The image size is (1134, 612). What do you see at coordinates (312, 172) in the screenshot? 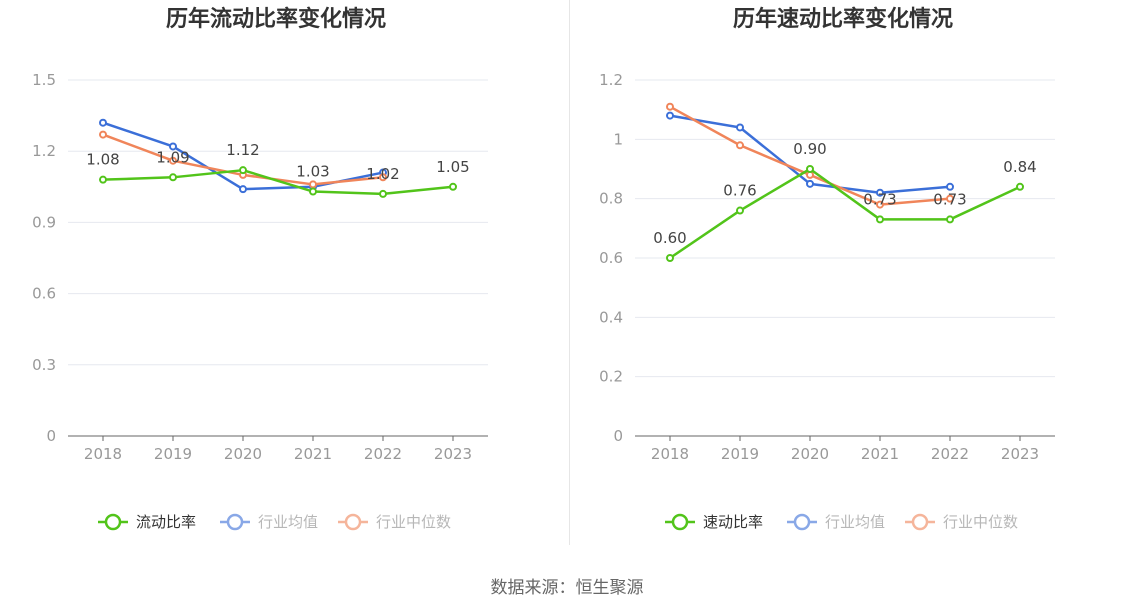
I see `data-label: 1.03` at bounding box center [312, 172].